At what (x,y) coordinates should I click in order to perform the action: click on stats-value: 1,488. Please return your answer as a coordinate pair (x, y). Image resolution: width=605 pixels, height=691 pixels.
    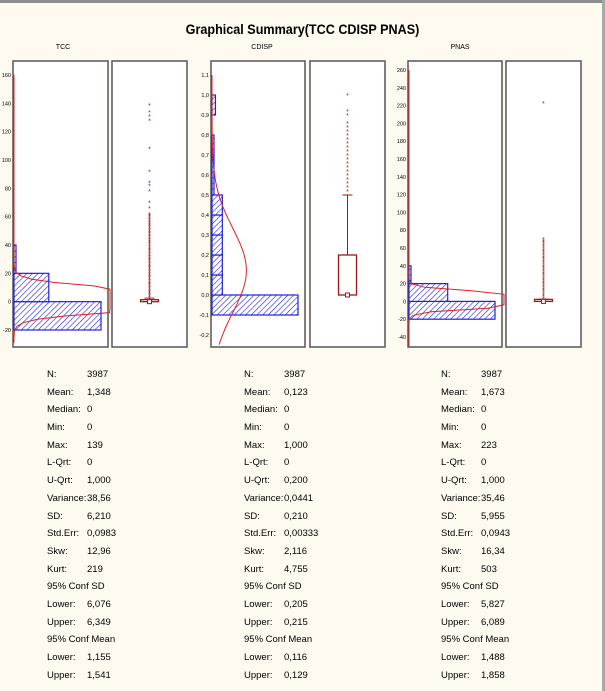
    Looking at the image, I should click on (493, 657).